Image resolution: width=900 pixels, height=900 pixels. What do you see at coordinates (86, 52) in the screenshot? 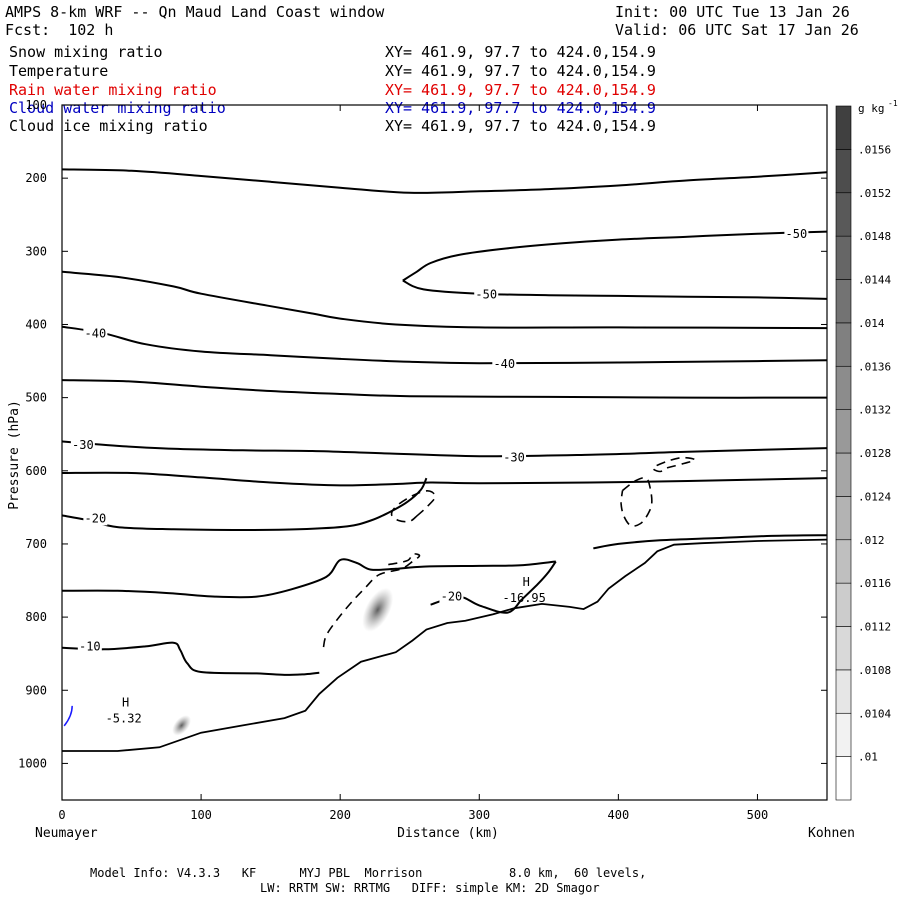
I see `field-name: Snow mixing ratio` at bounding box center [86, 52].